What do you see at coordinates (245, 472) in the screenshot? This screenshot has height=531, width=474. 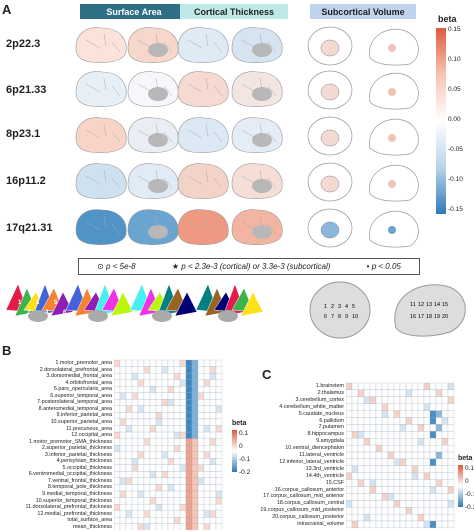 I see `beta-tick-b: -0.2` at bounding box center [245, 472].